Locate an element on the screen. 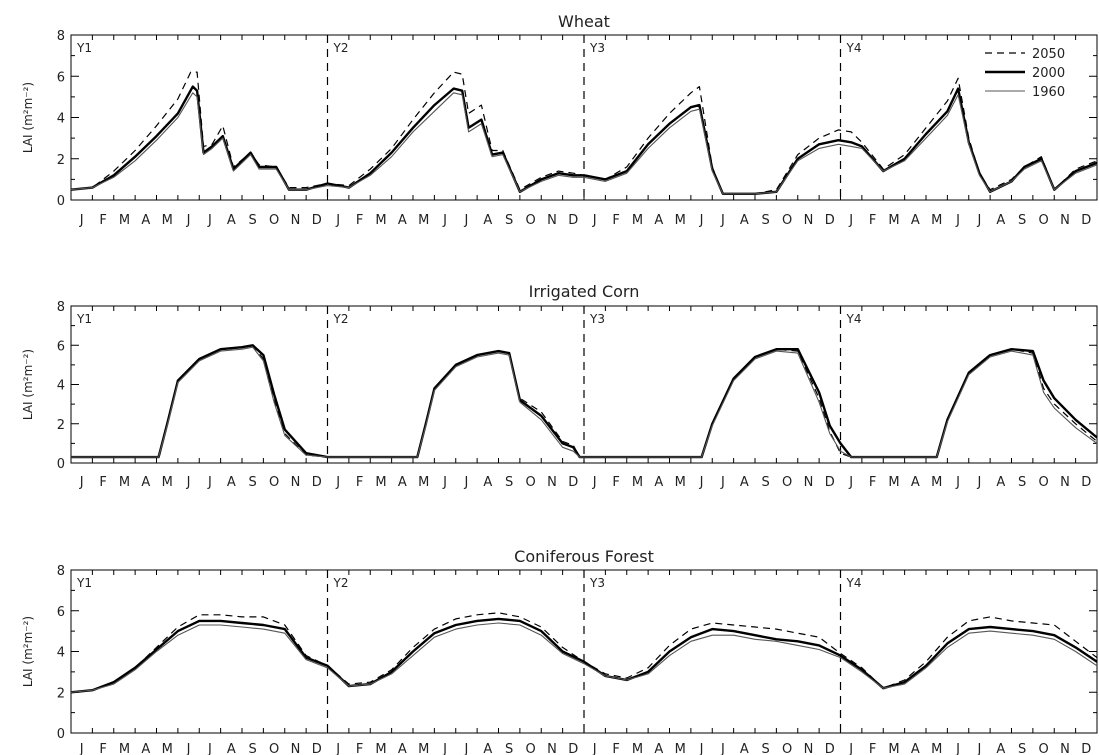 Image resolution: width=1099 pixels, height=755 pixels. y-tick-label: 6 is located at coordinates (61, 77).